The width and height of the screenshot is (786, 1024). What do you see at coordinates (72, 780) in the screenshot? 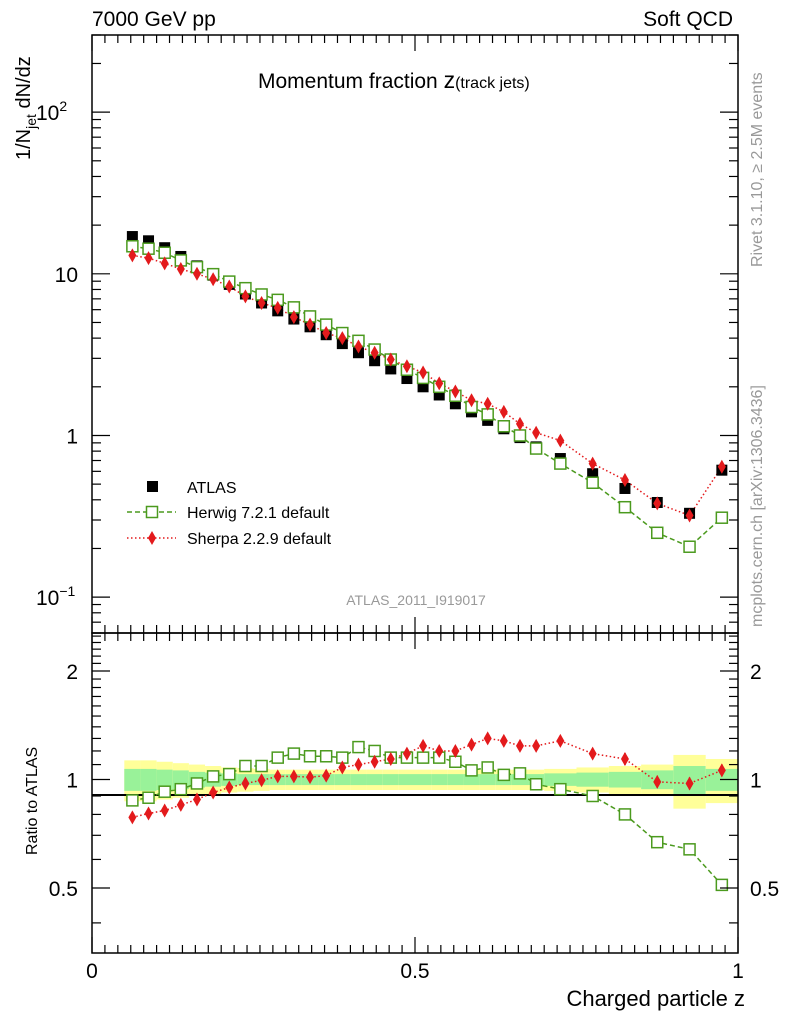
I see `ratio-y-tick-label-left: 1` at bounding box center [72, 780].